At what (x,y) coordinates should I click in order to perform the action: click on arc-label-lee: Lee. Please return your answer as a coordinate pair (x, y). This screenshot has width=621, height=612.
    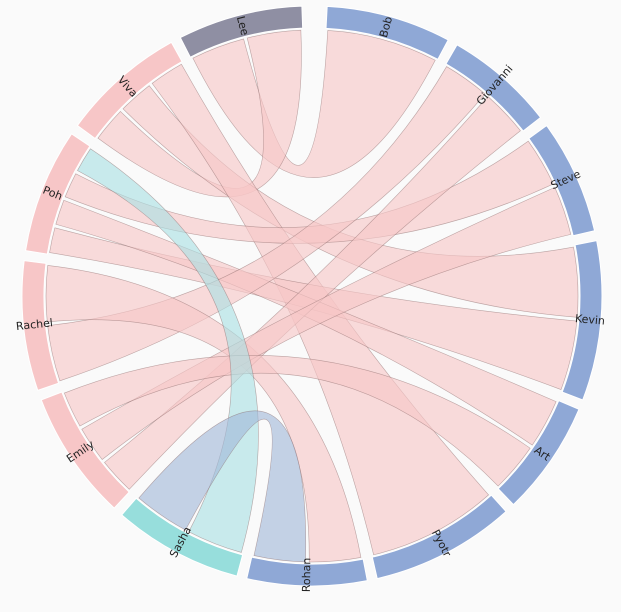
    Looking at the image, I should click on (243, 26).